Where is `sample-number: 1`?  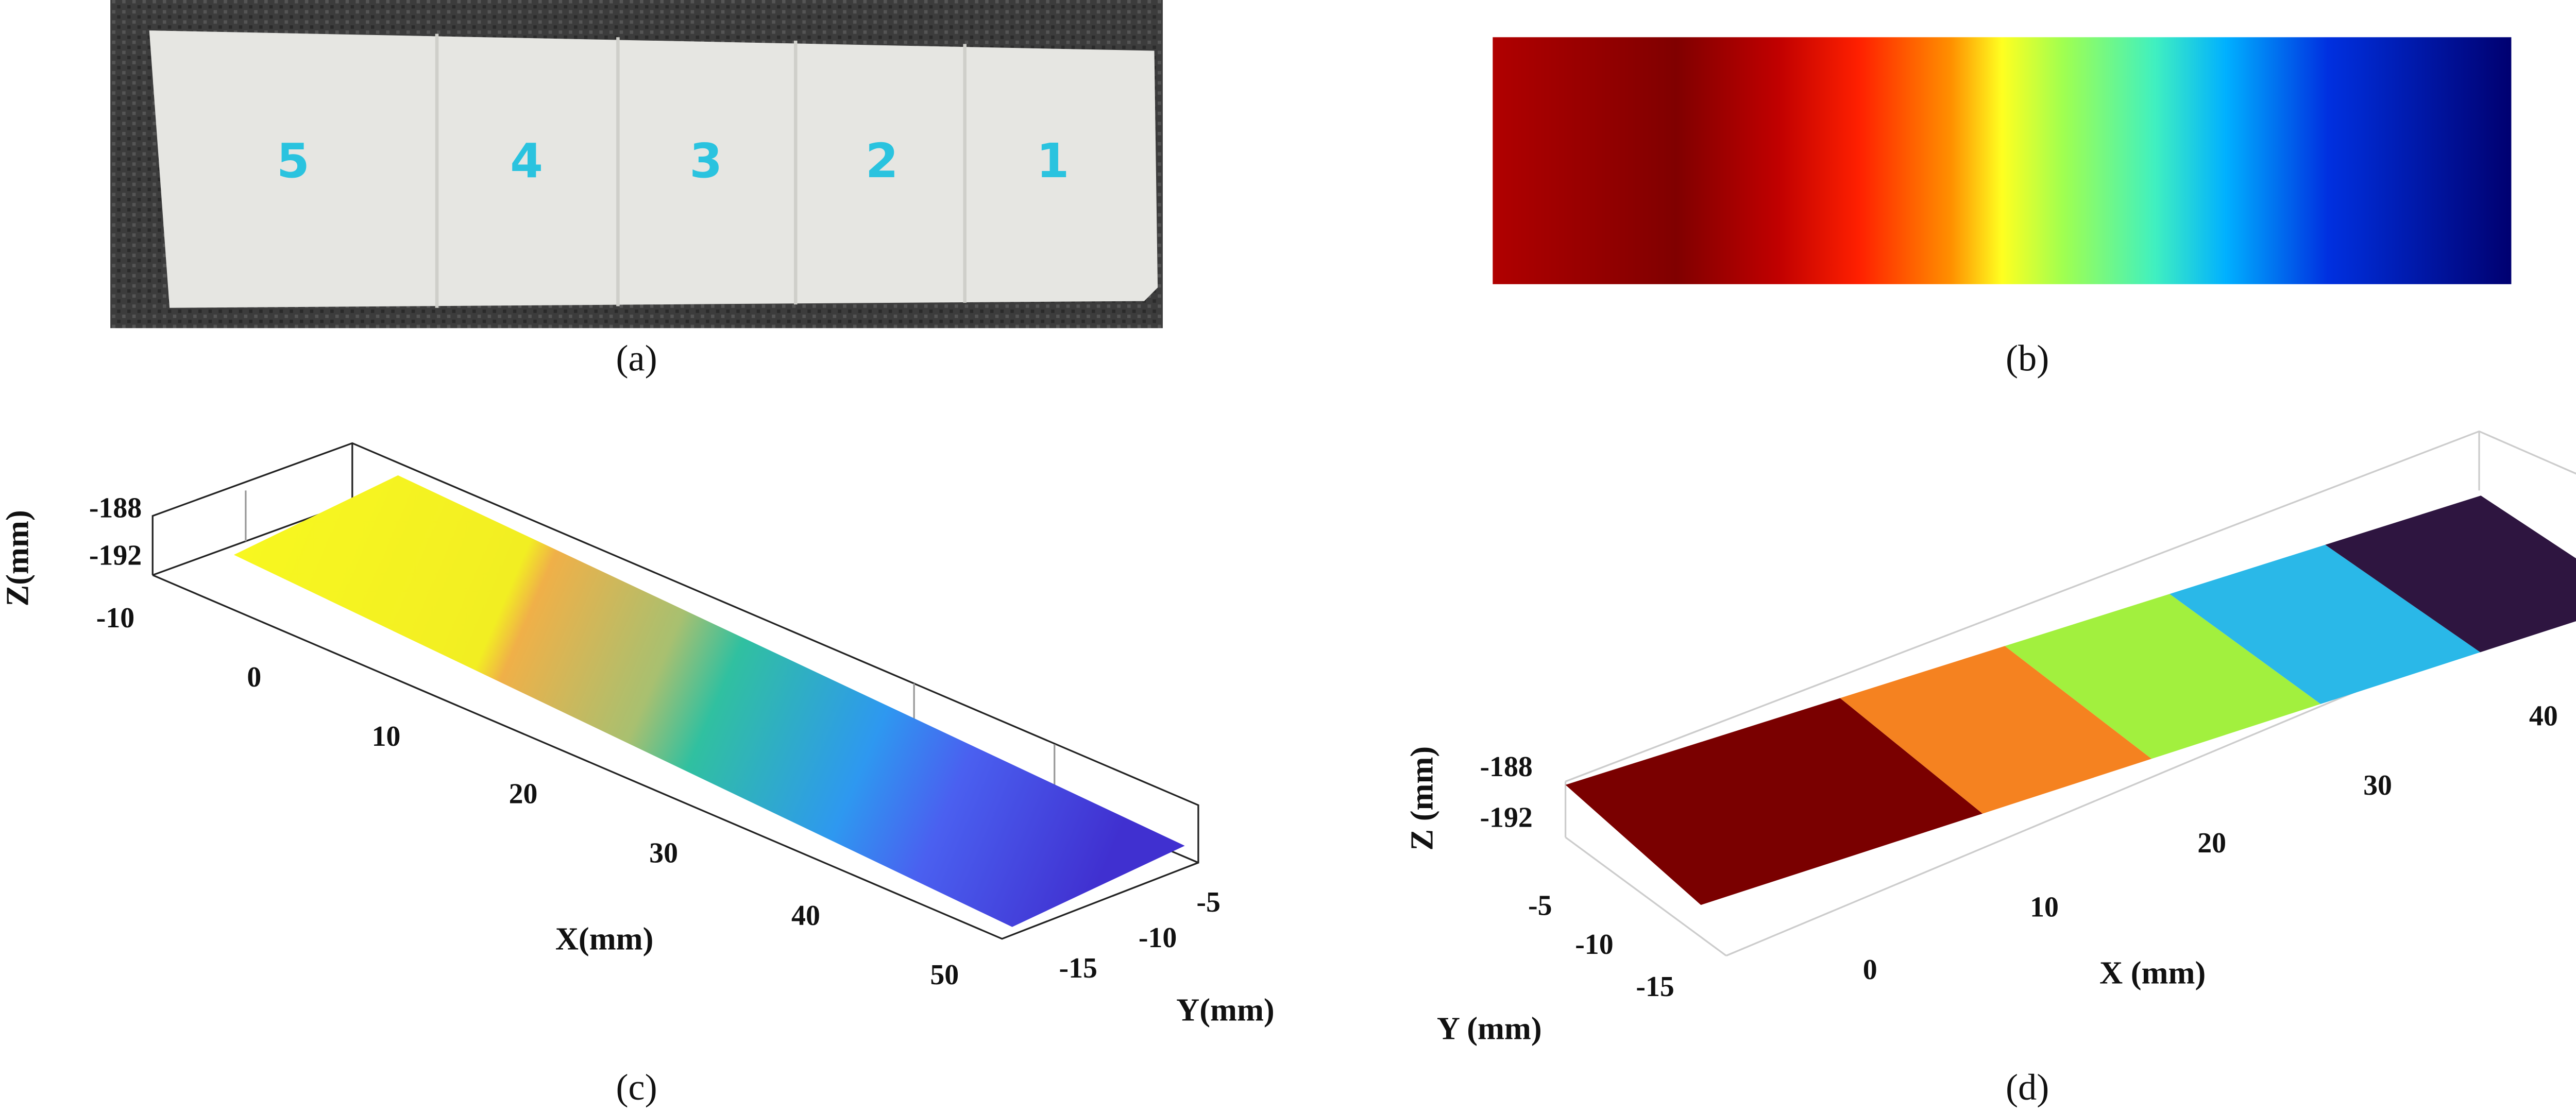
sample-number: 1 is located at coordinates (1052, 161).